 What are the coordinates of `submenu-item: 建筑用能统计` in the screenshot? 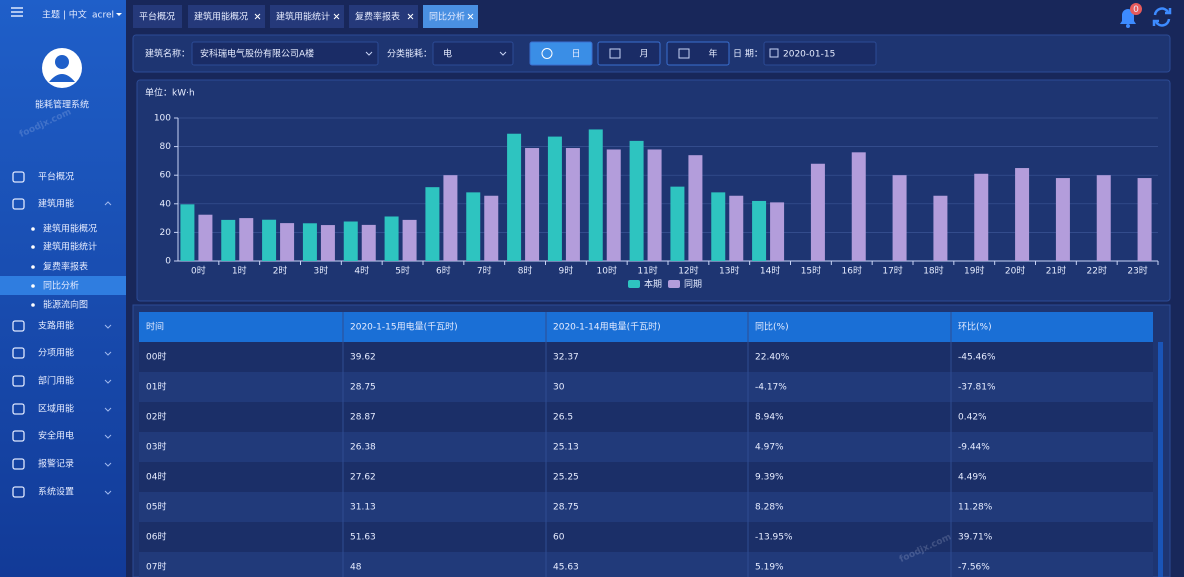 It's located at (70, 247).